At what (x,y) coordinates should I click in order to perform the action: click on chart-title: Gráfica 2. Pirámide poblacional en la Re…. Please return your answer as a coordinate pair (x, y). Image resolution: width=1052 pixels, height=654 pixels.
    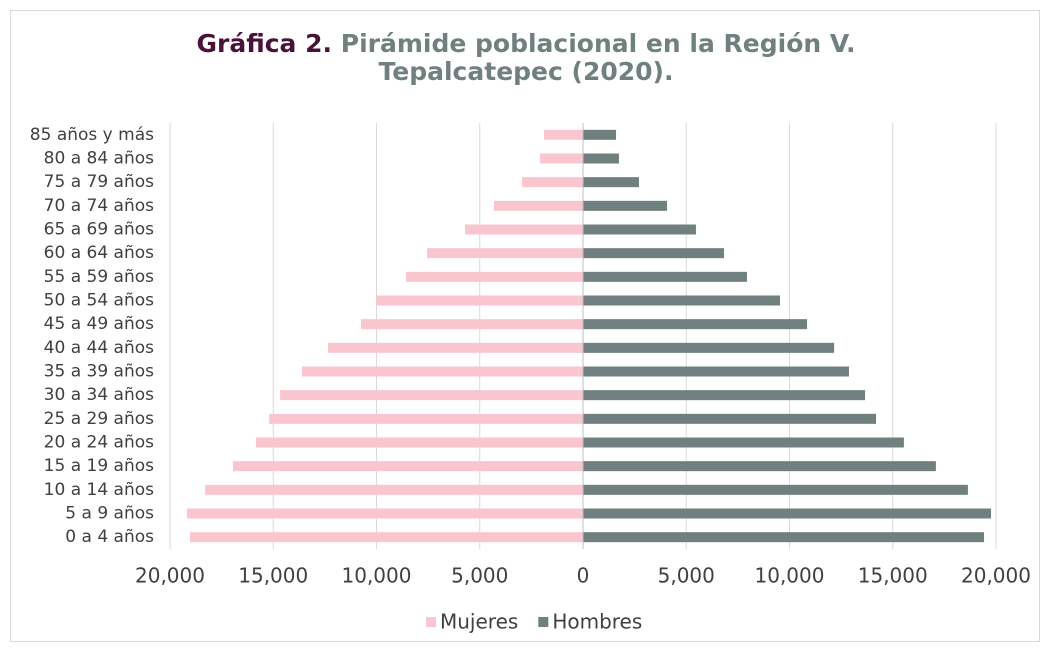
    Looking at the image, I should click on (526, 58).